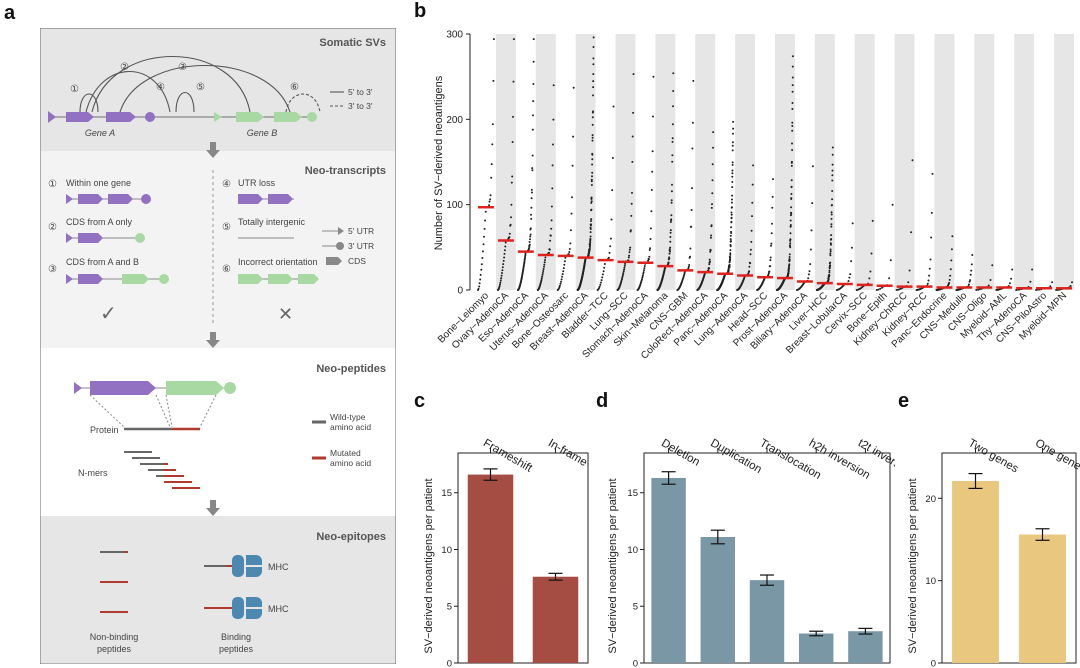 Image resolution: width=1080 pixels, height=668 pixels. Describe the element at coordinates (247, 608) in the screenshot. I see `mhc-icon` at that location.